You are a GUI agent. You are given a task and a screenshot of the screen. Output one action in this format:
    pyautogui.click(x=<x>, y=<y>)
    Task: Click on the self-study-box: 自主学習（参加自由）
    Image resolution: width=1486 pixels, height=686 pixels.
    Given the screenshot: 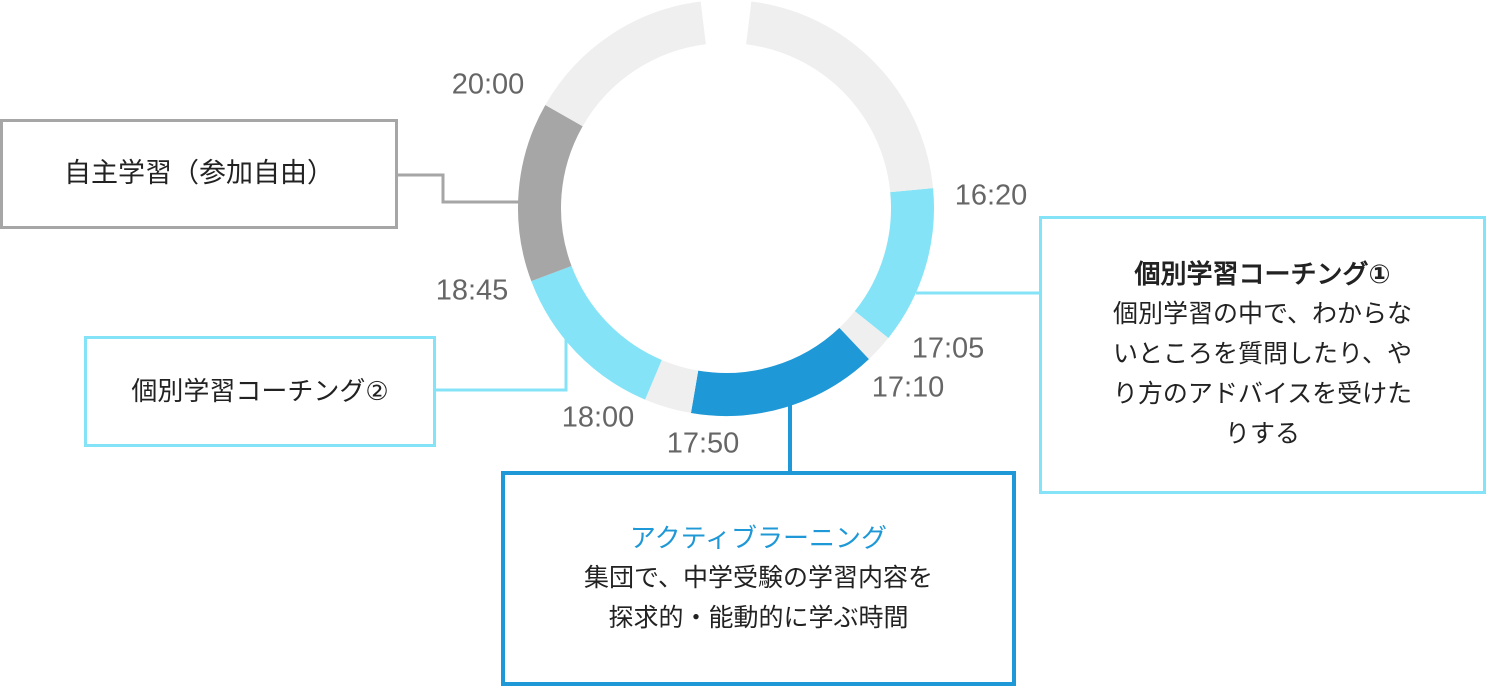 What is the action you would take?
    pyautogui.click(x=199, y=174)
    